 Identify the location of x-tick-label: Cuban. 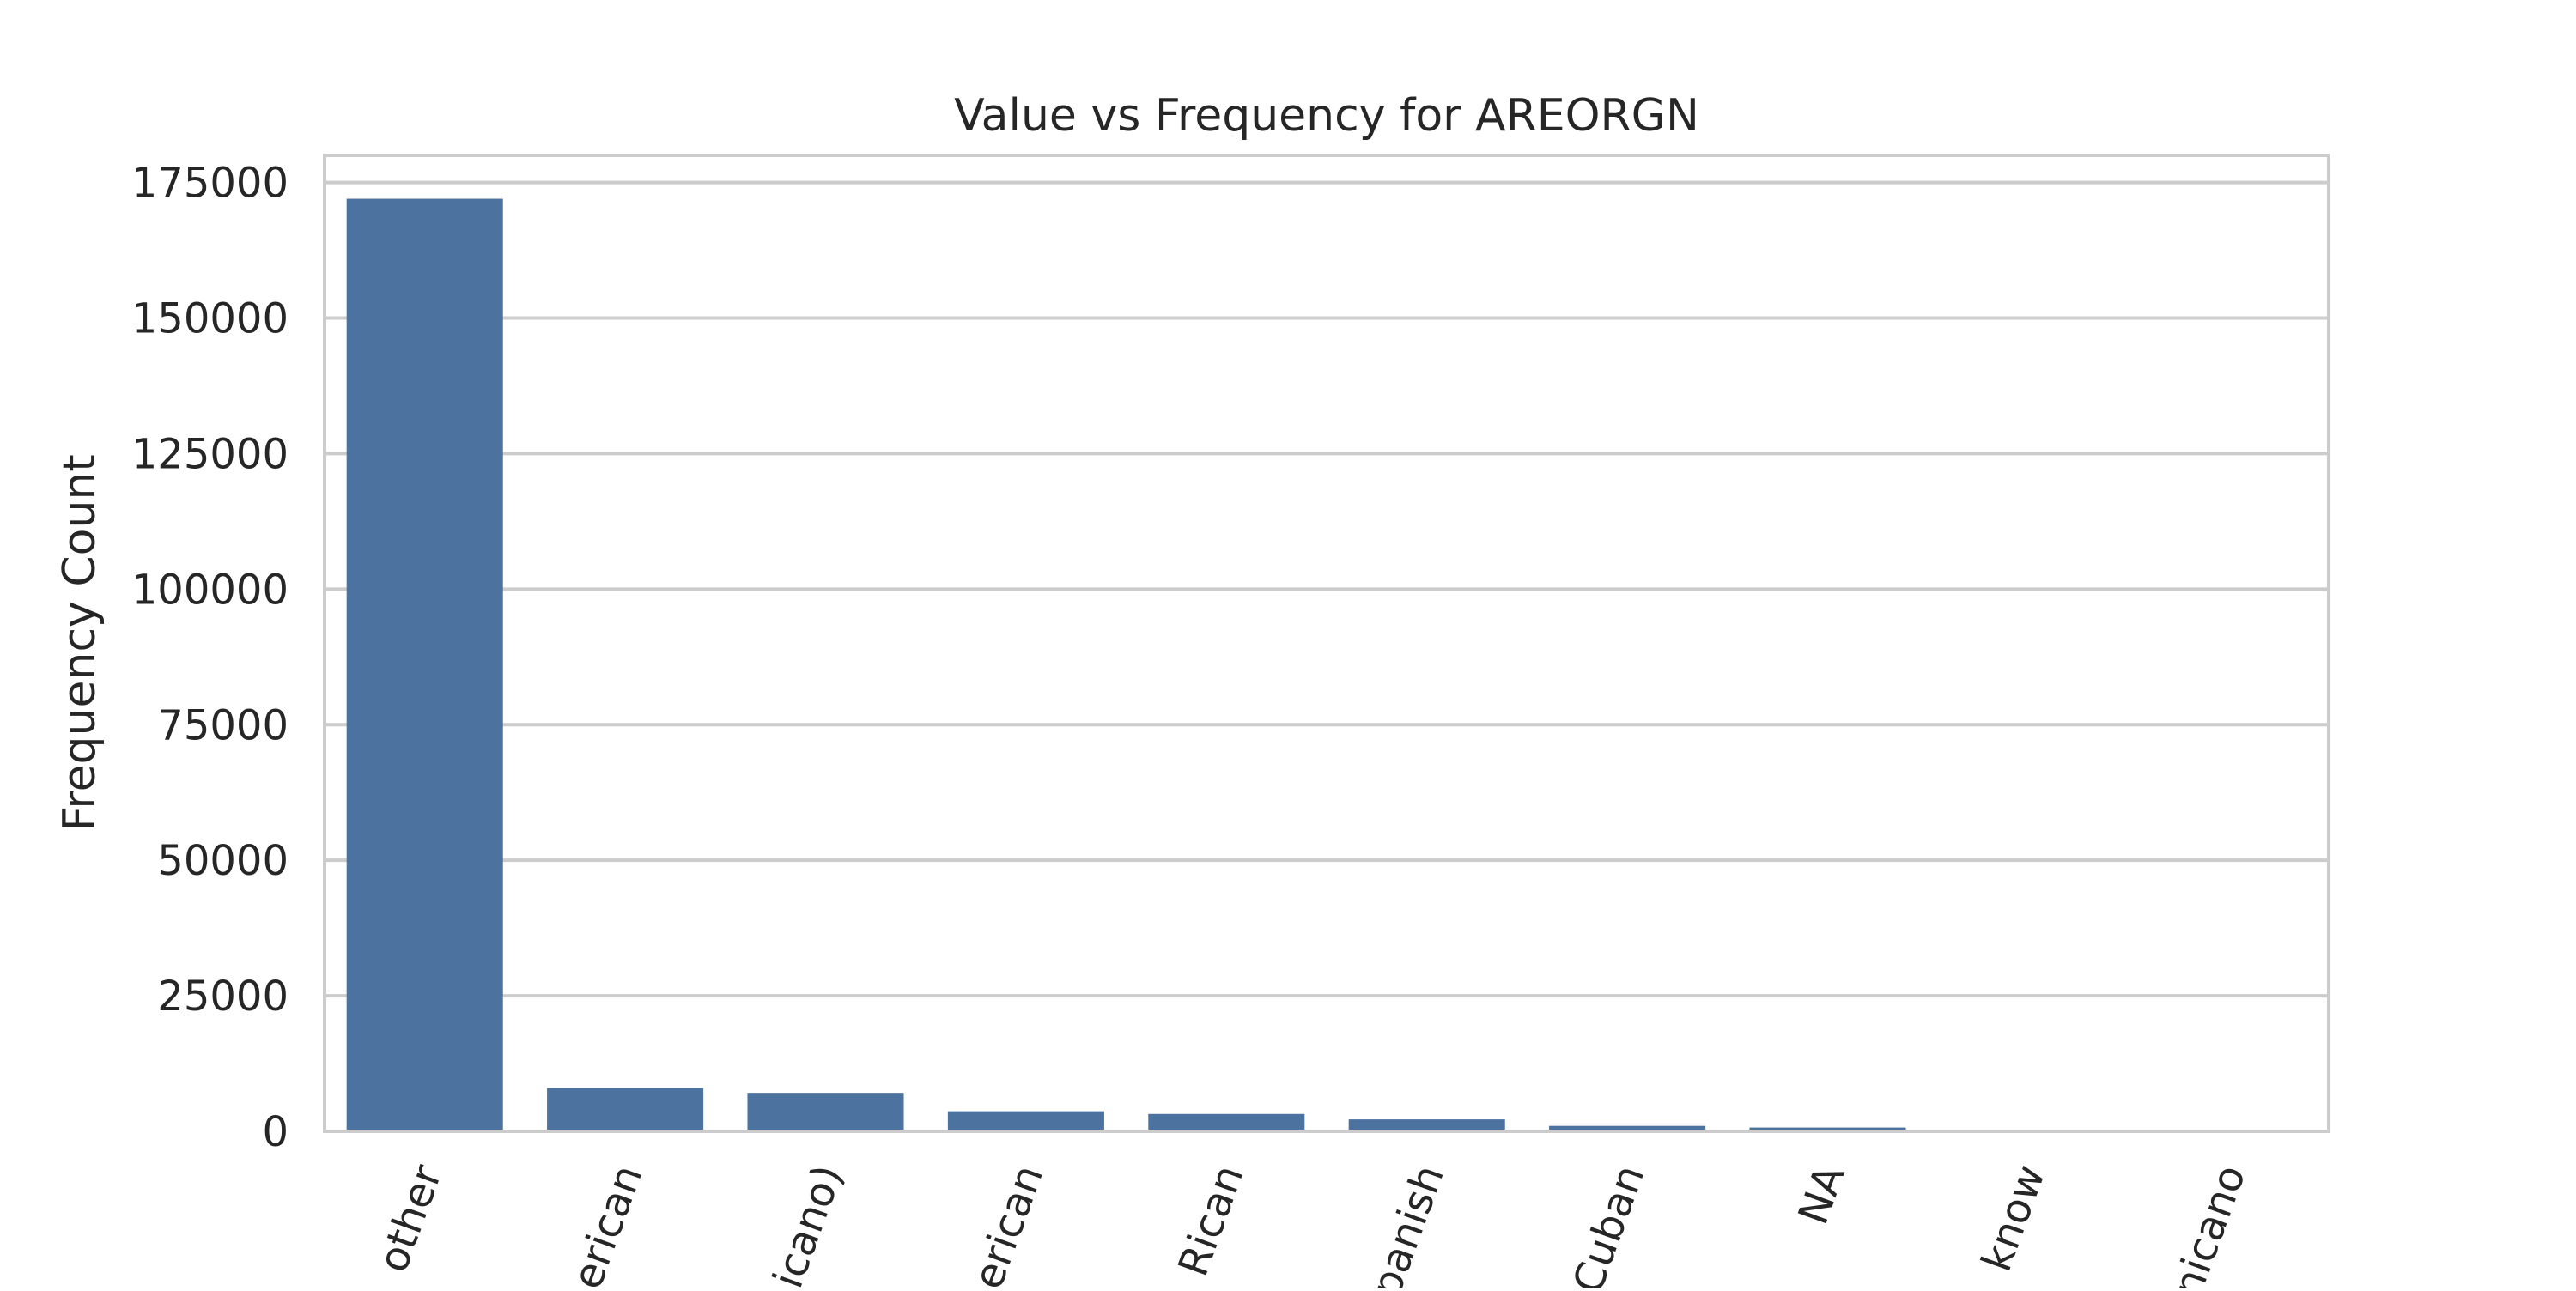
(1609, 1224).